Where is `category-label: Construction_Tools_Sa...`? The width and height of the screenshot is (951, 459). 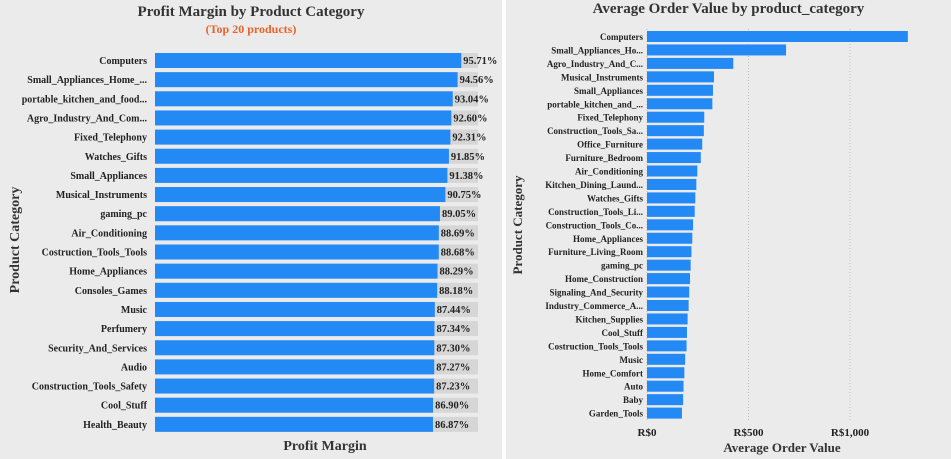
category-label: Construction_Tools_Sa... is located at coordinates (595, 131).